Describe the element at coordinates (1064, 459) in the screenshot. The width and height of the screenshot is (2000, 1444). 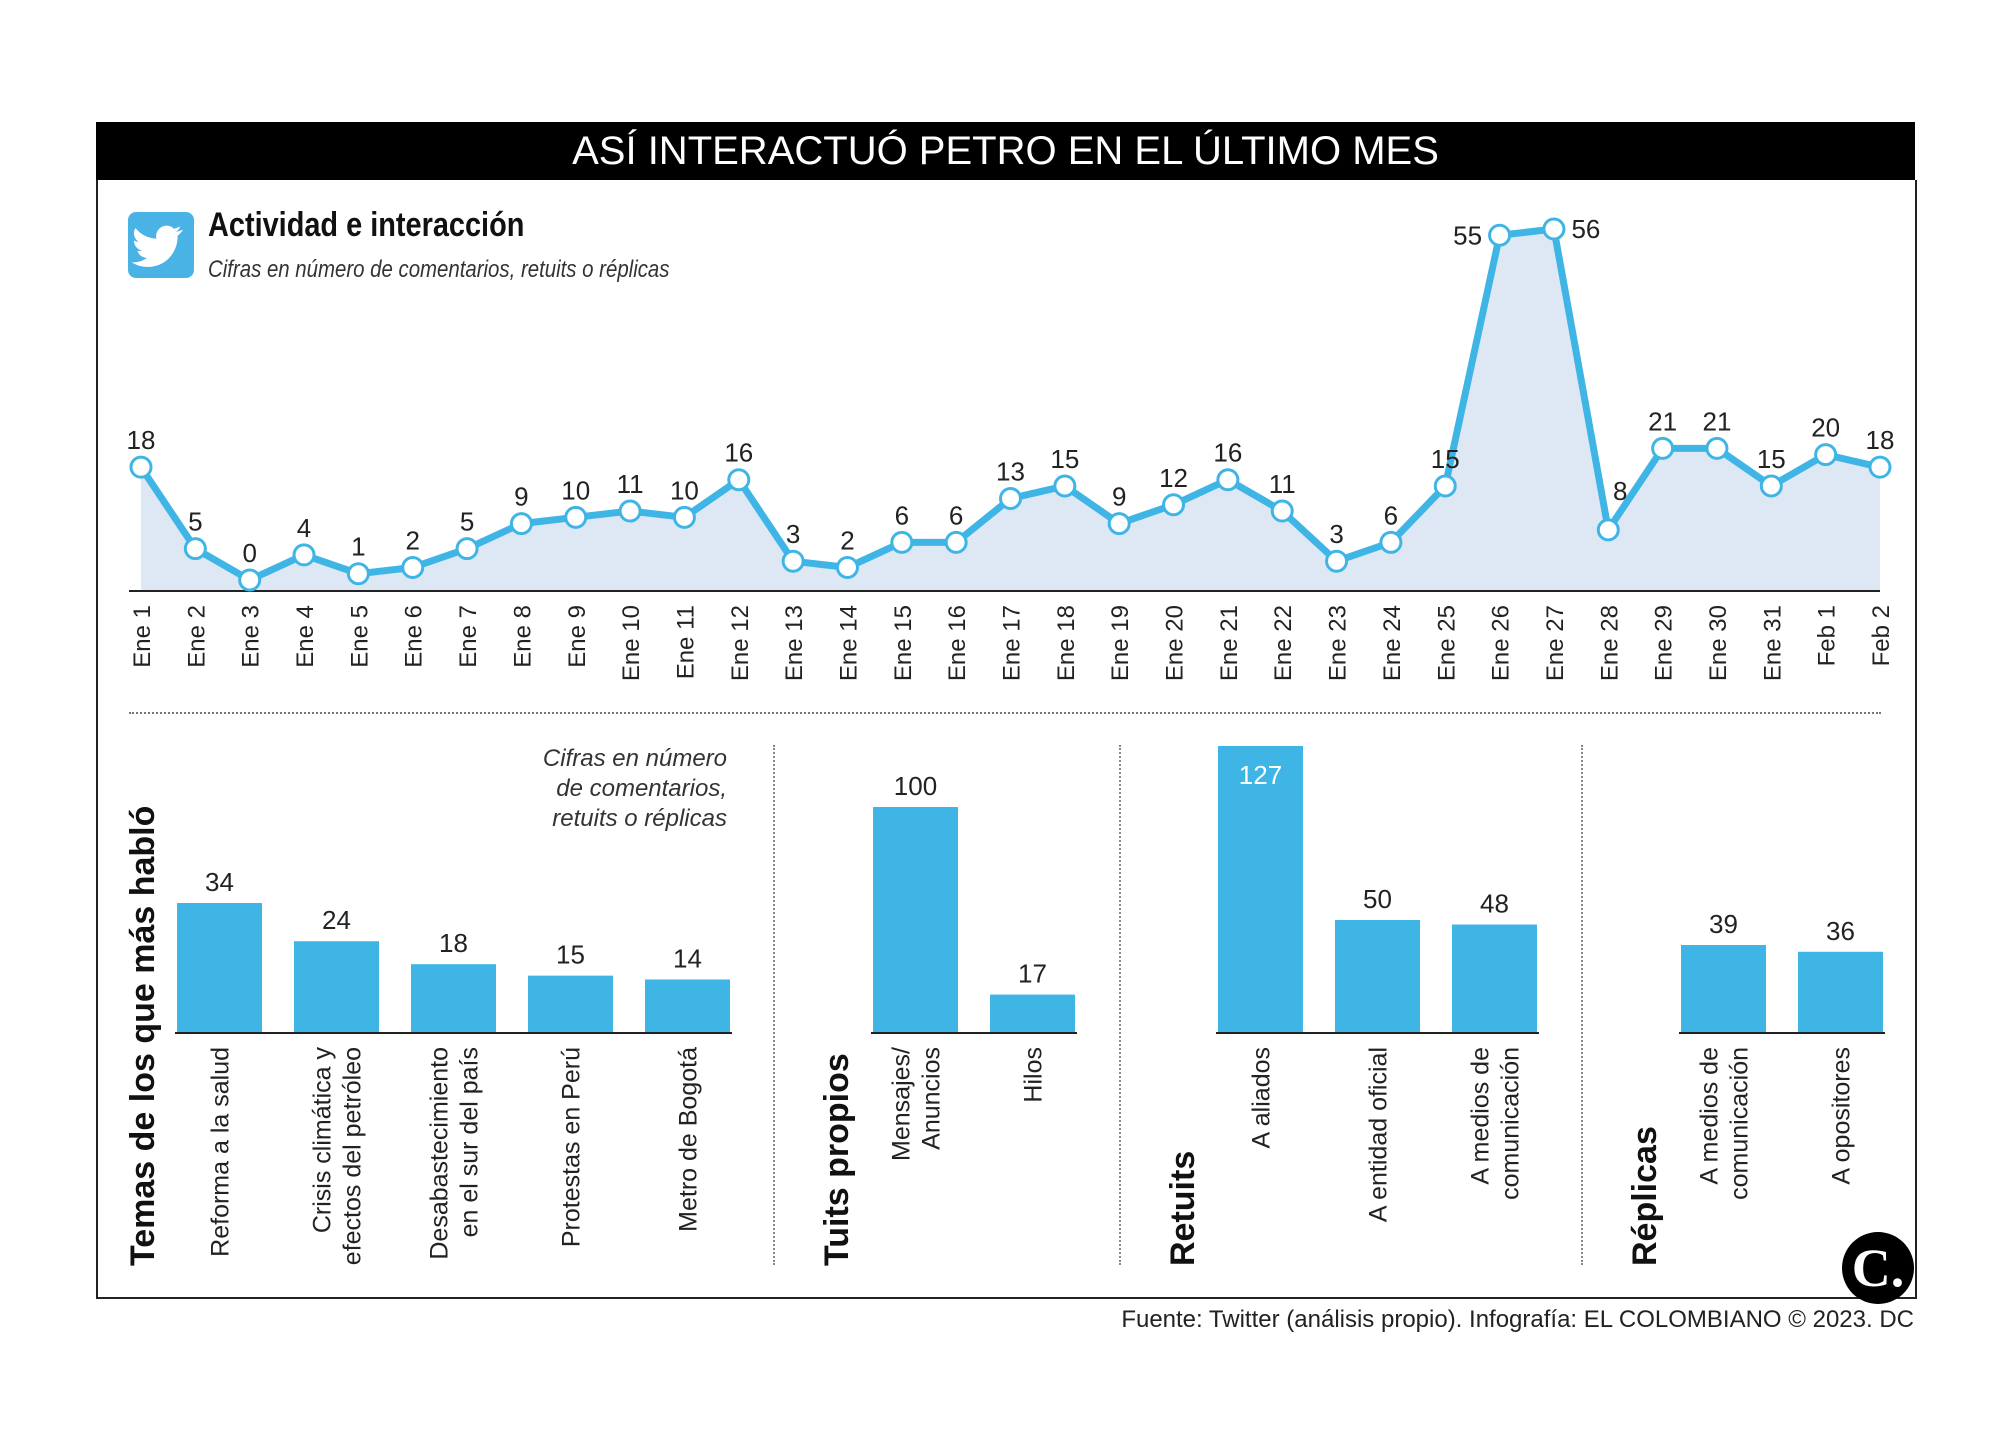
I see `data-label: 15` at that location.